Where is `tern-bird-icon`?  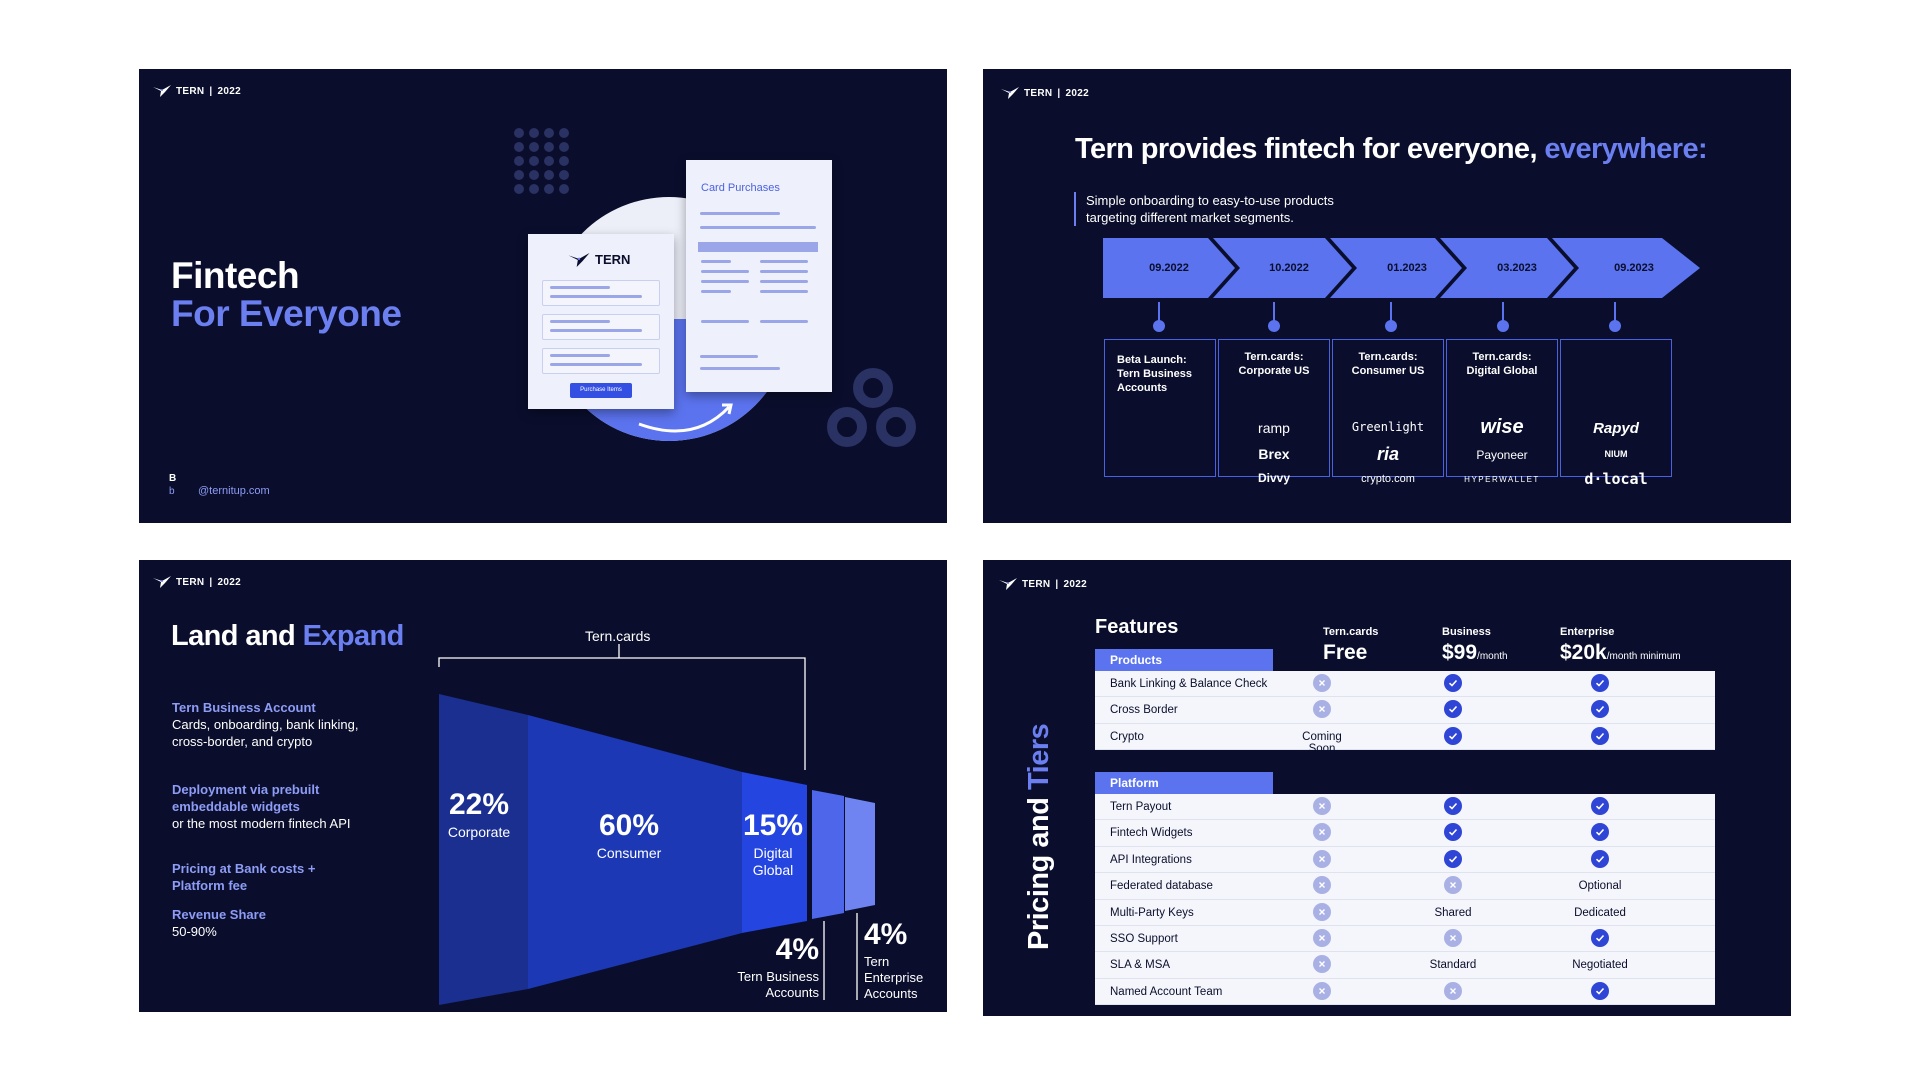 tern-bird-icon is located at coordinates (579, 259).